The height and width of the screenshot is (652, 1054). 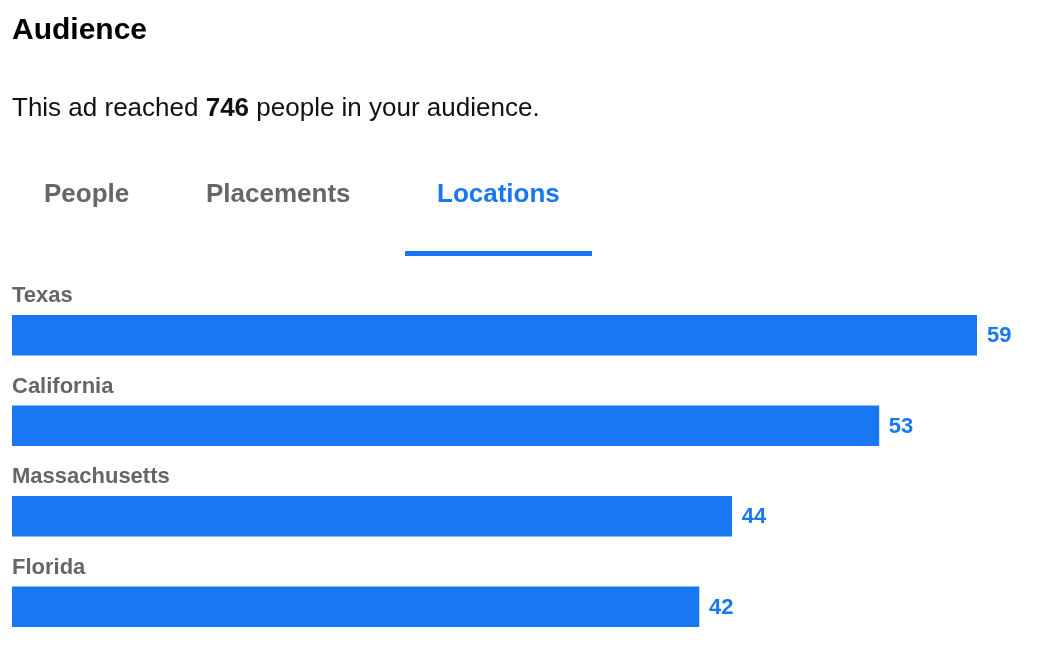 I want to click on chart-subtitle: This ad reached 746 people in your audience., so click(x=276, y=107).